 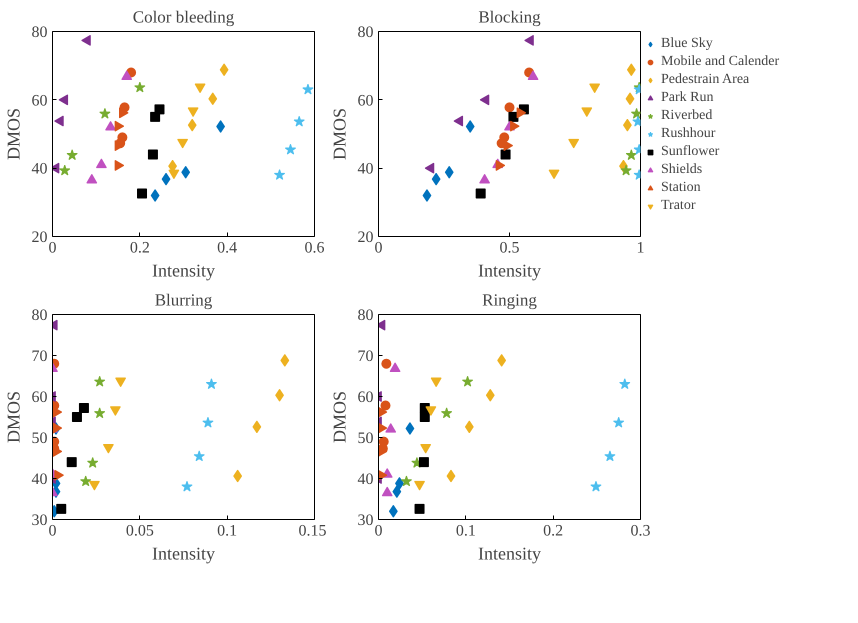 I want to click on x-tick-label: 0.3, so click(x=640, y=531).